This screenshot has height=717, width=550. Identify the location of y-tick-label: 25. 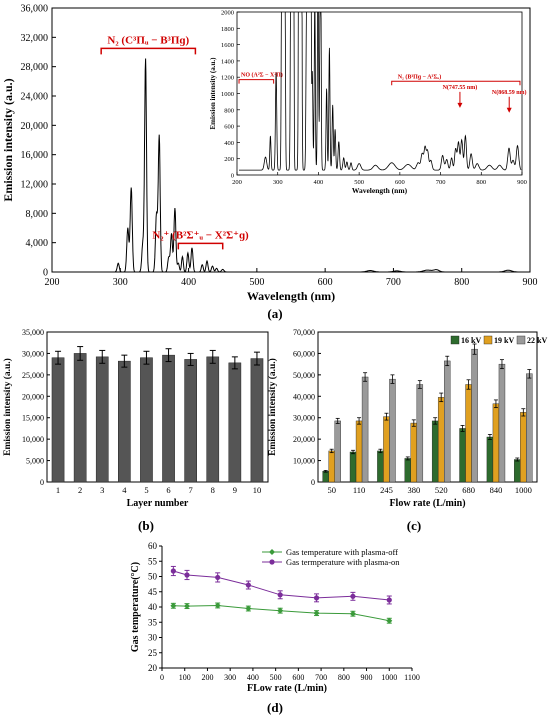
(153, 653).